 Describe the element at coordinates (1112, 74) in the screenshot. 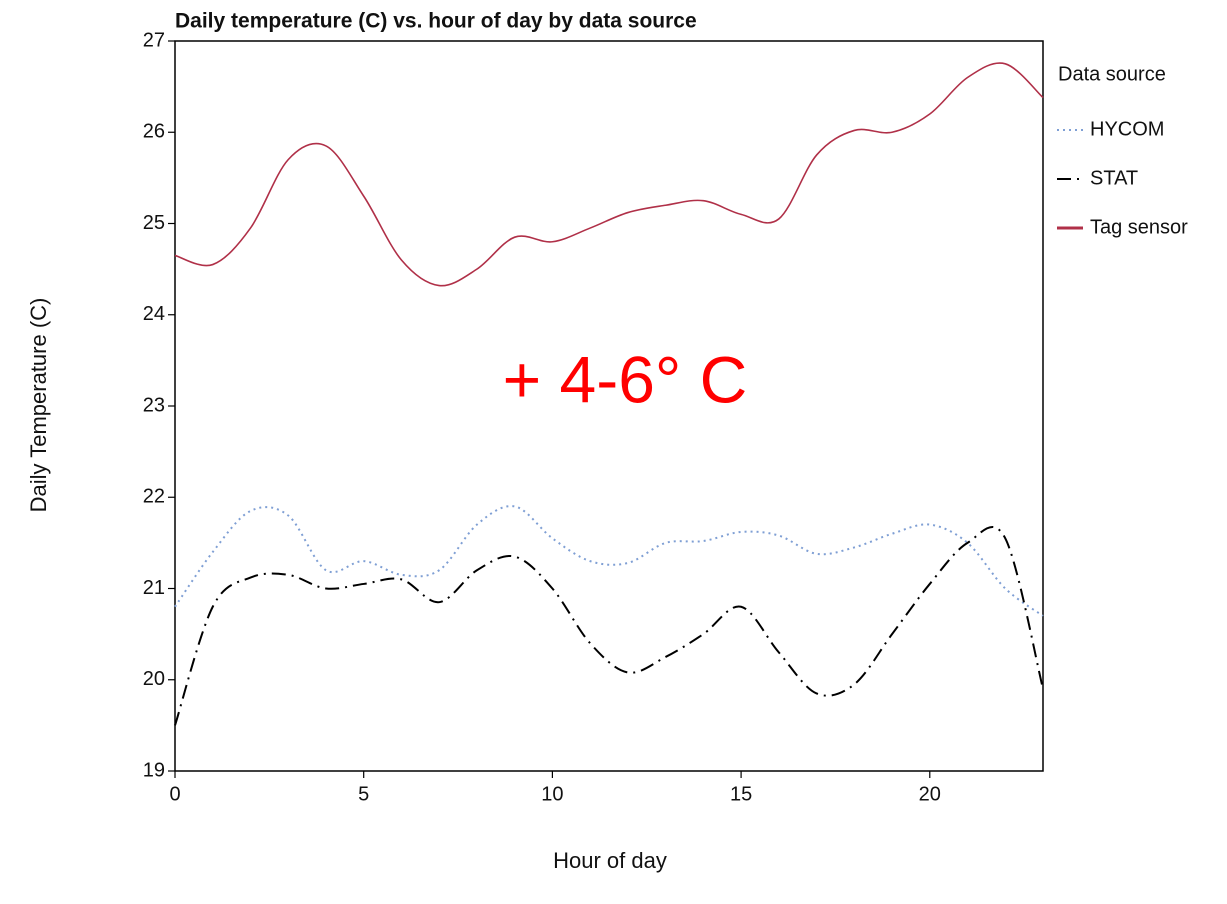

I see `legend-title: Data source` at that location.